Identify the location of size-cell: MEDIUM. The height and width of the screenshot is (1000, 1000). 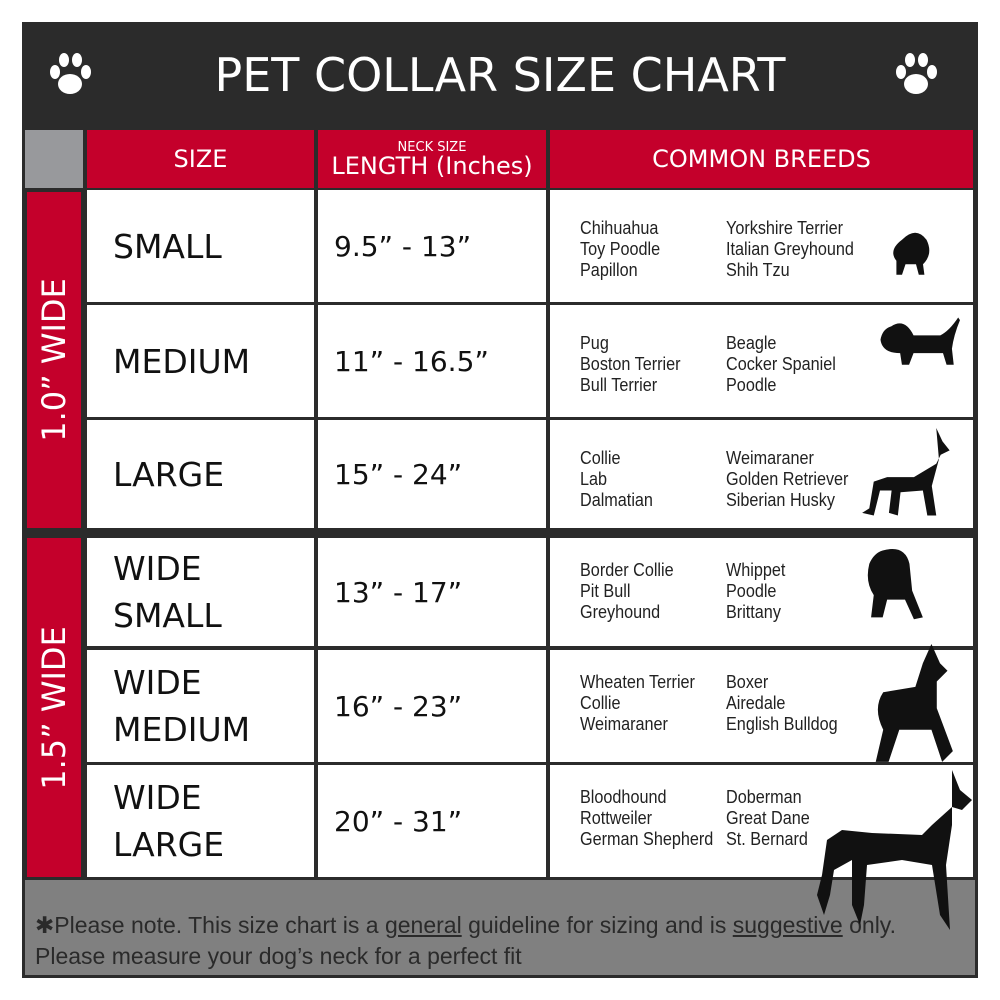
(200, 361).